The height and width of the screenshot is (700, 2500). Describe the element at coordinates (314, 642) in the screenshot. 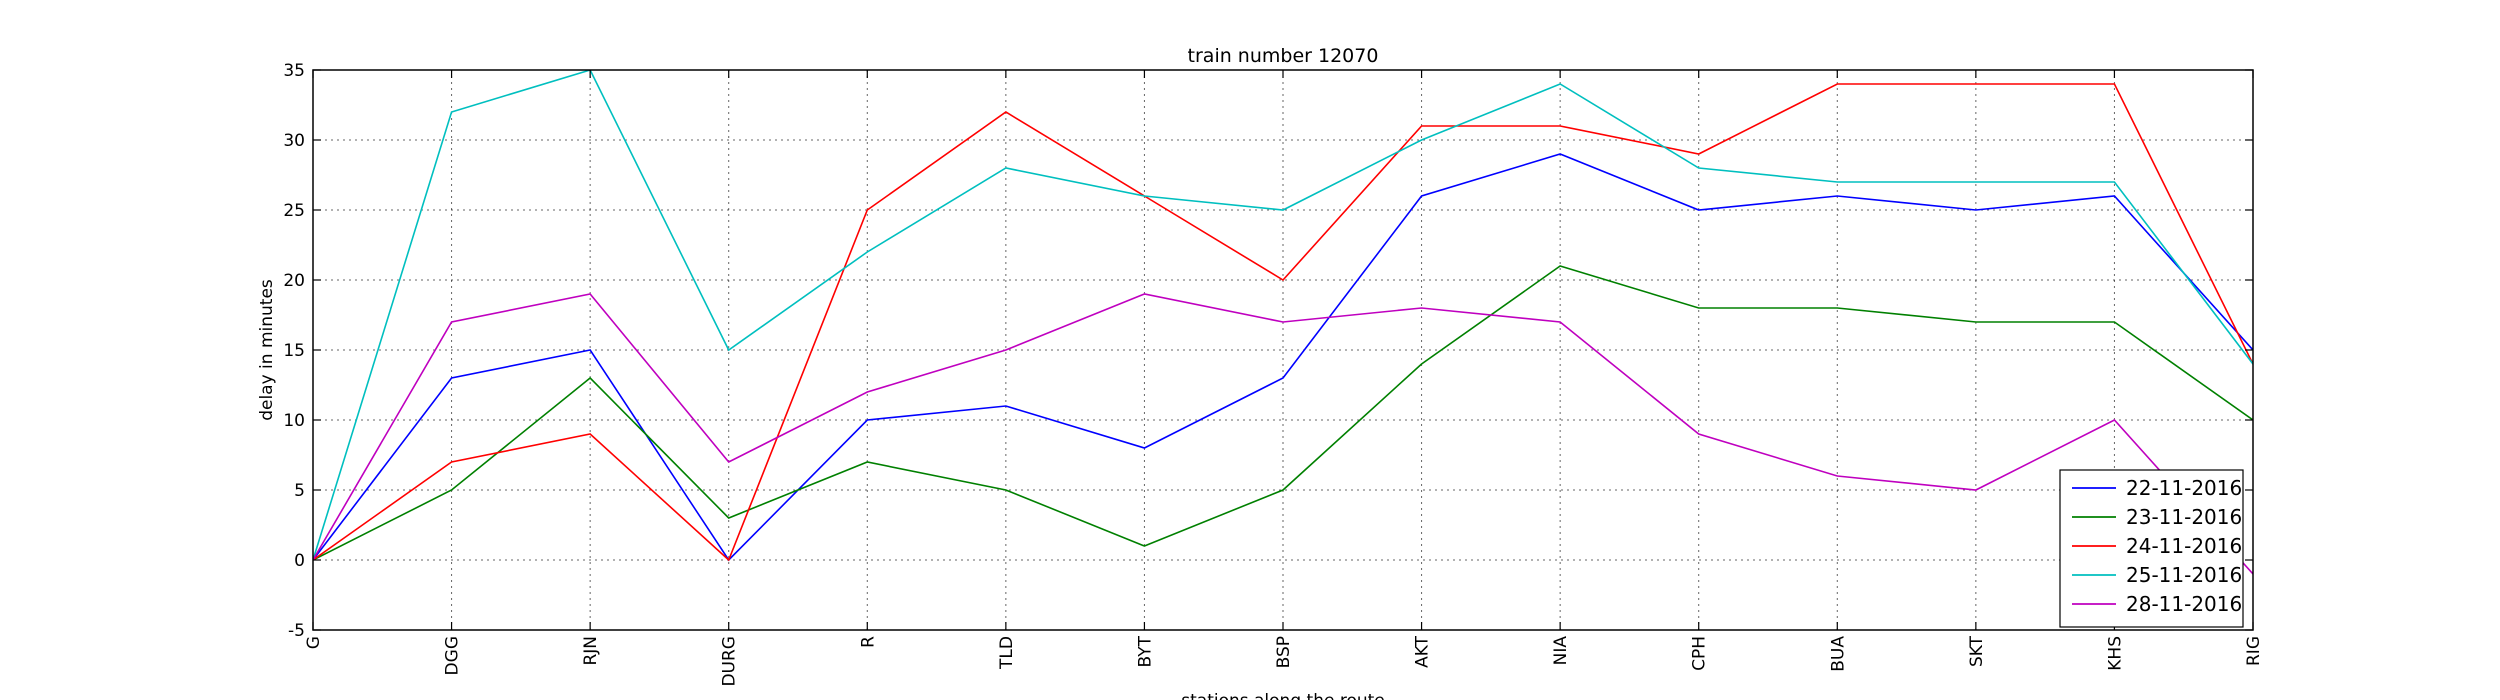

I see `x-tick-label: G` at that location.